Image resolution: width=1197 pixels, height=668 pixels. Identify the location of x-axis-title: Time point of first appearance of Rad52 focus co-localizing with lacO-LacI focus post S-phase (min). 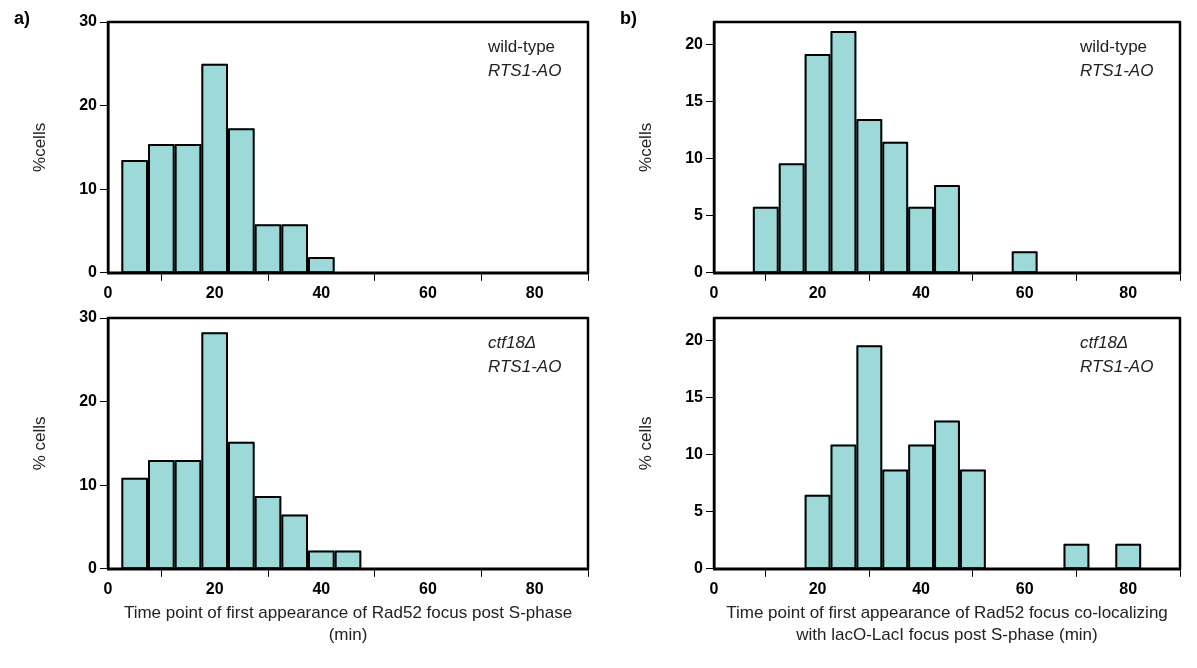
(947, 624).